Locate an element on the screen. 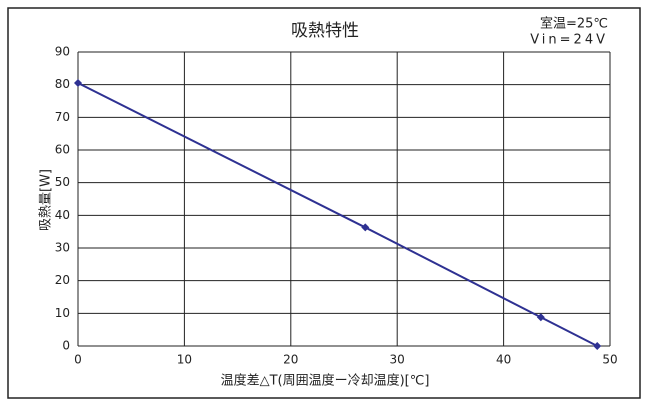  x-tick-label: 50 is located at coordinates (609, 360).